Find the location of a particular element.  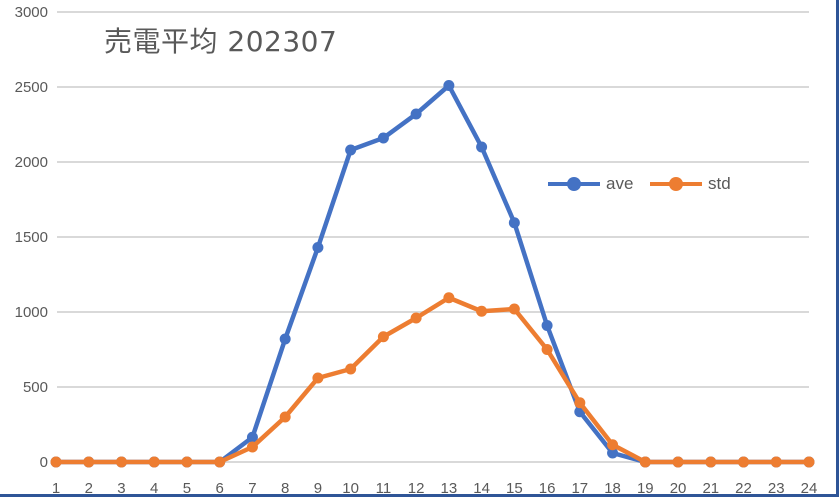

y-tick-label: 2000 is located at coordinates (31, 162).